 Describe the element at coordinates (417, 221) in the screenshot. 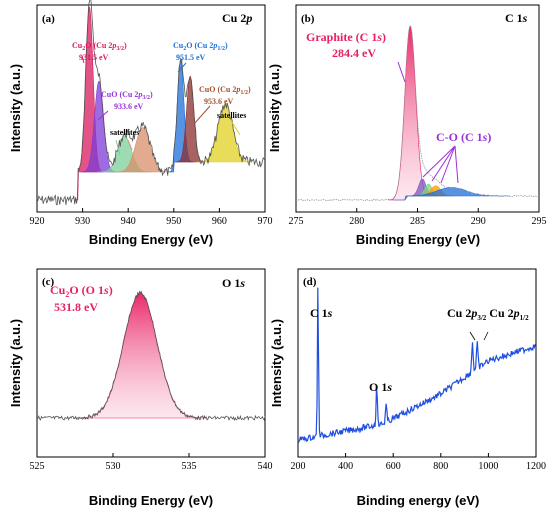

I see `xtick-label: 285` at that location.